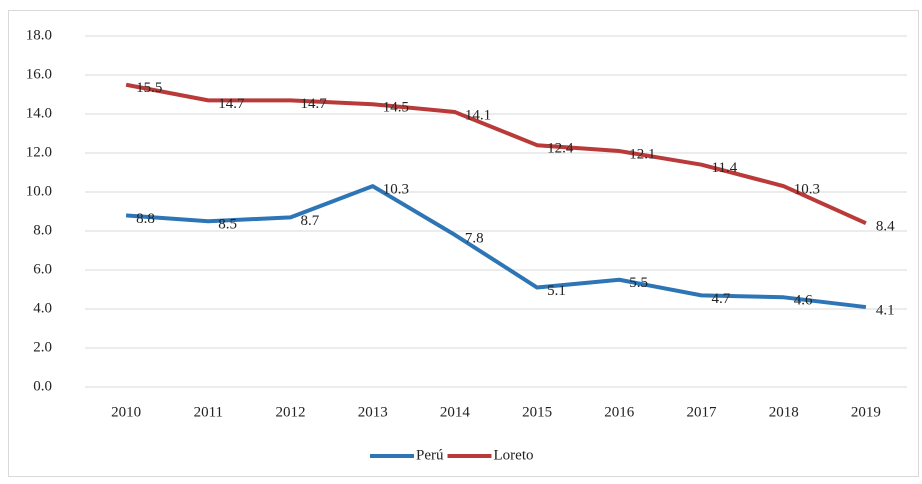 This screenshot has height=484, width=922. I want to click on x-tick-label: 2013, so click(373, 412).